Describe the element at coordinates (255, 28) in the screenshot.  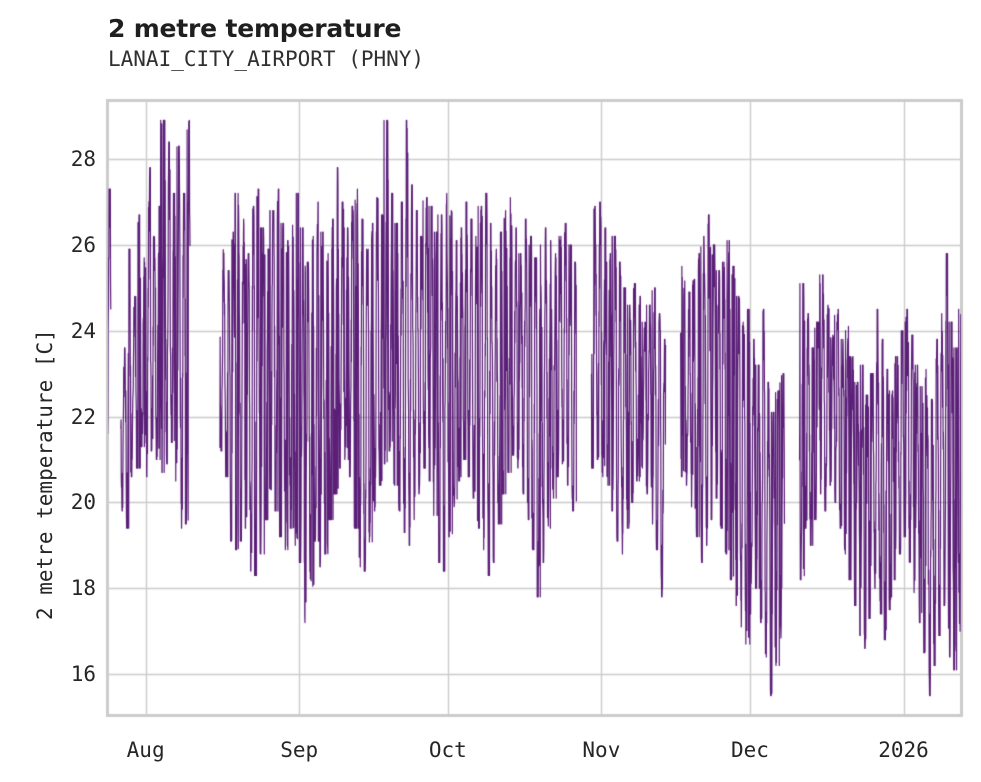
I see `page-title: 2 metre temperature` at that location.